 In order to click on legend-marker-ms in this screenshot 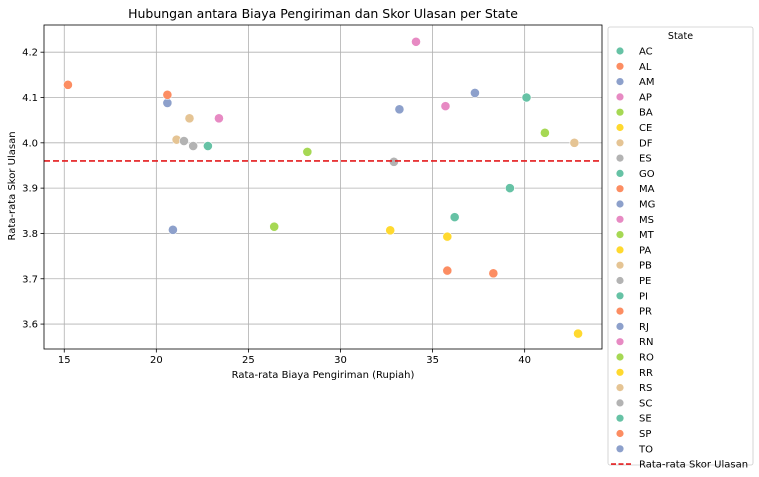, I will do `click(620, 219)`.